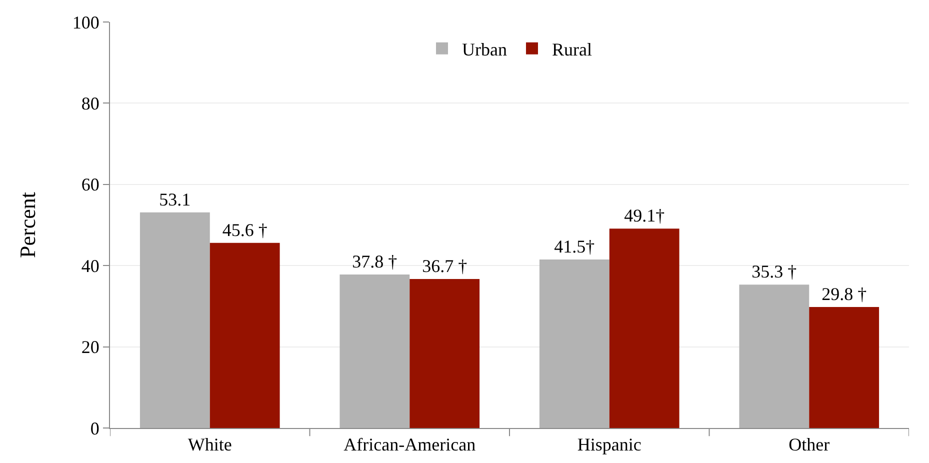 This screenshot has height=463, width=929. I want to click on data-label: 29.8 †, so click(844, 294).